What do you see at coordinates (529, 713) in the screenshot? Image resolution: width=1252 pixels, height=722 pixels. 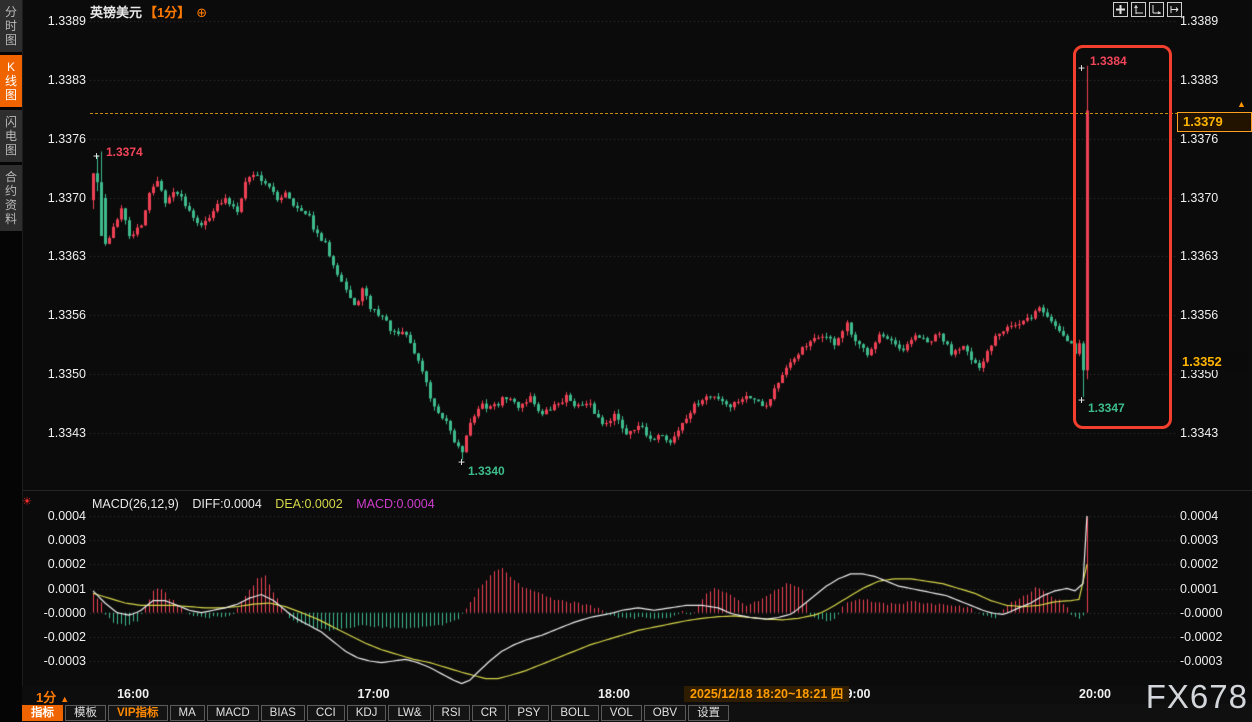 I see `indicator-tab-PSY: PSY` at bounding box center [529, 713].